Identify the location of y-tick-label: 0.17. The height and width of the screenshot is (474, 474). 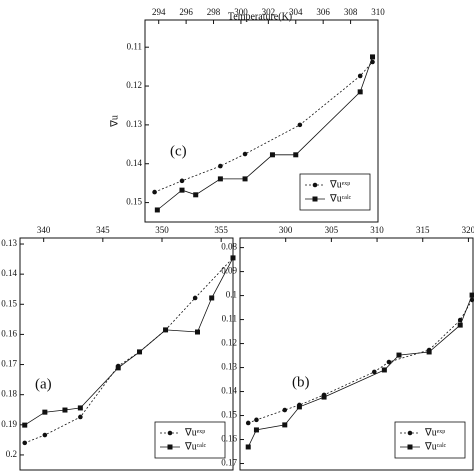
(229, 463).